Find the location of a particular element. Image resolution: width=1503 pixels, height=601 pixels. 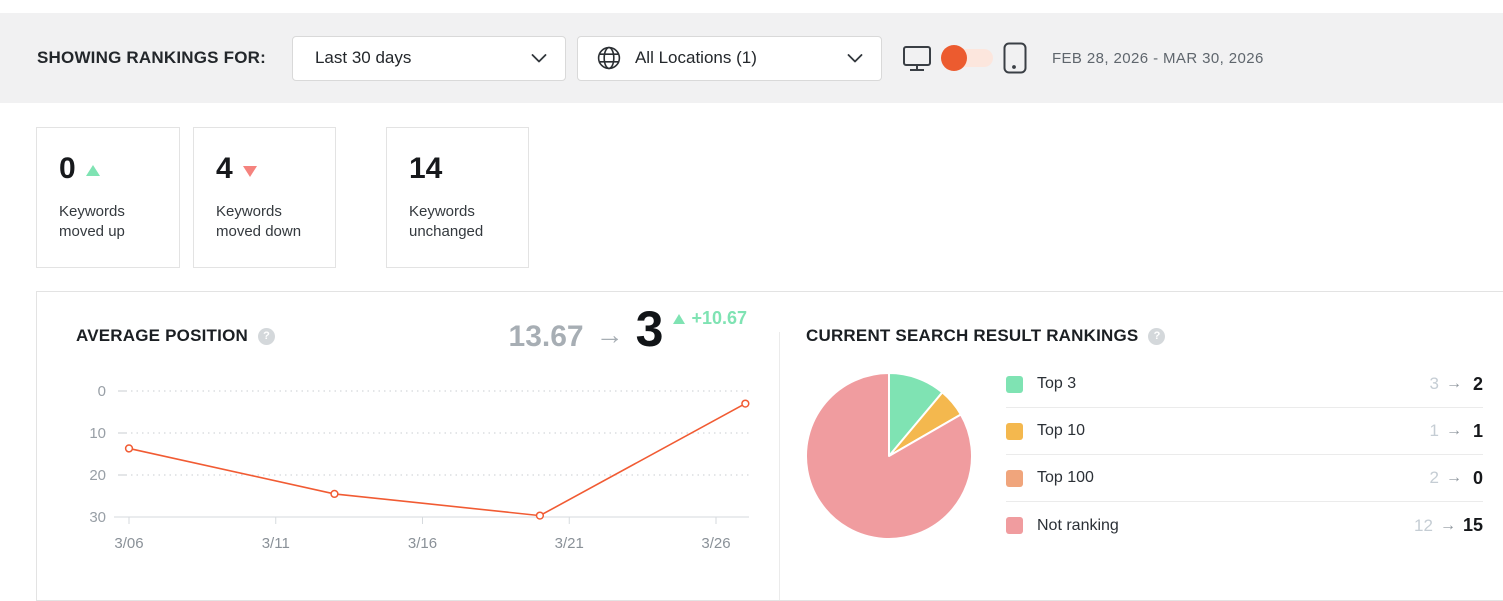

legend-from-value: 2 is located at coordinates (1434, 477).